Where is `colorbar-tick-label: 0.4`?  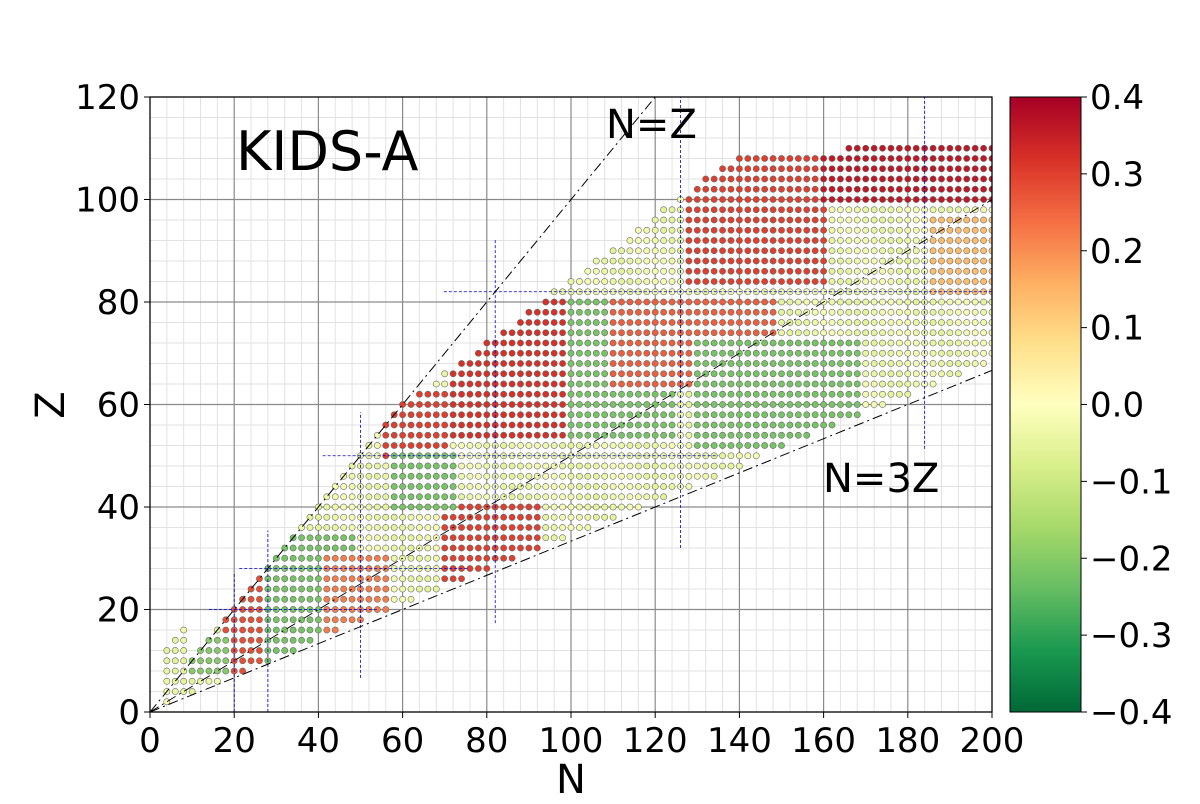
colorbar-tick-label: 0.4 is located at coordinates (1117, 98).